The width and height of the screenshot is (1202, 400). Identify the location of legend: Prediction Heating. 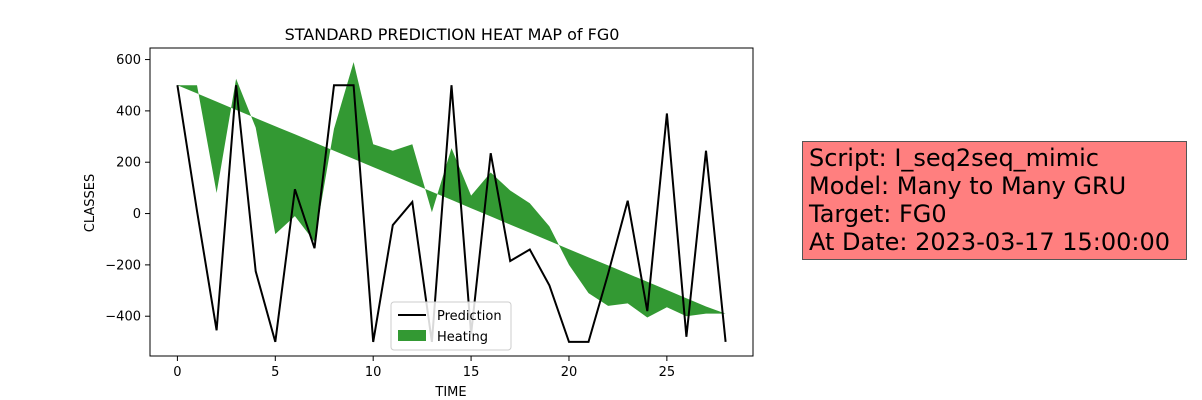
(451, 326).